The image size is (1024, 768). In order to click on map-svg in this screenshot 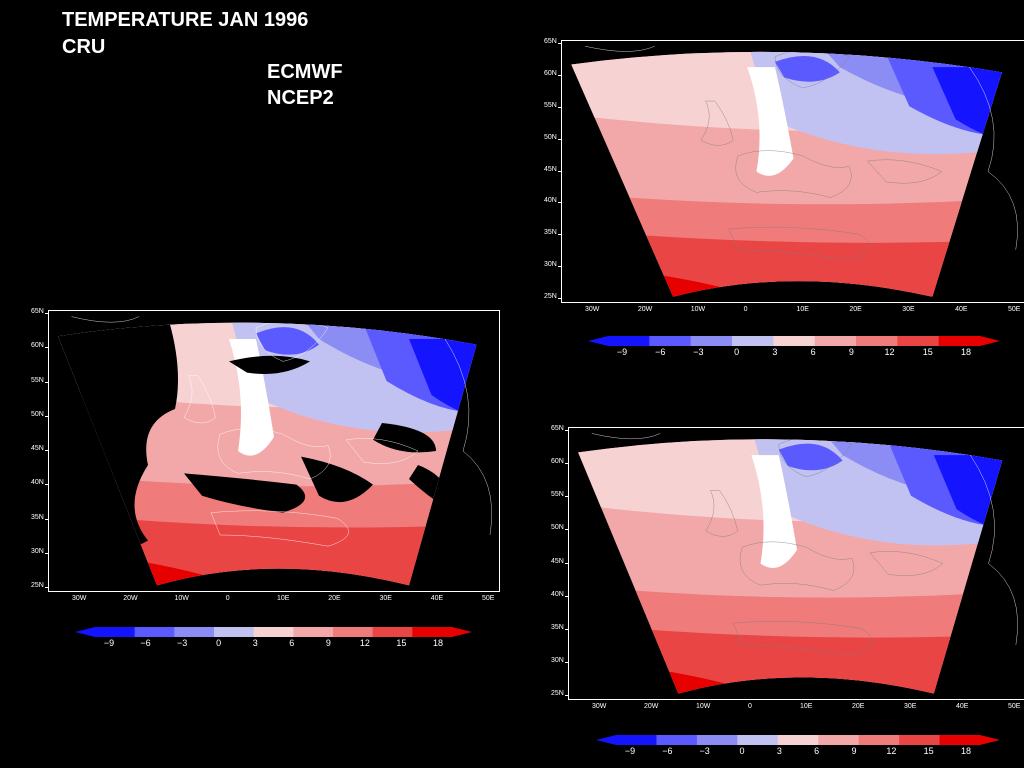, I will do `click(797, 169)`.